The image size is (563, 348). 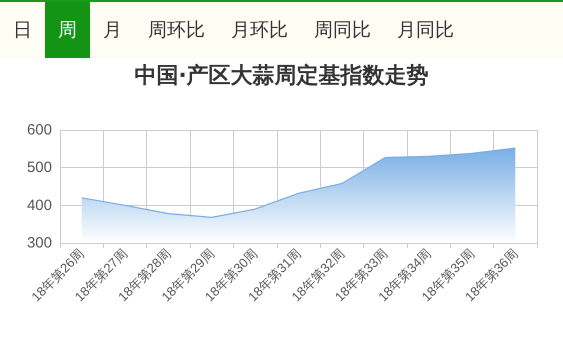 What do you see at coordinates (259, 30) in the screenshot?
I see `text: 月环比` at bounding box center [259, 30].